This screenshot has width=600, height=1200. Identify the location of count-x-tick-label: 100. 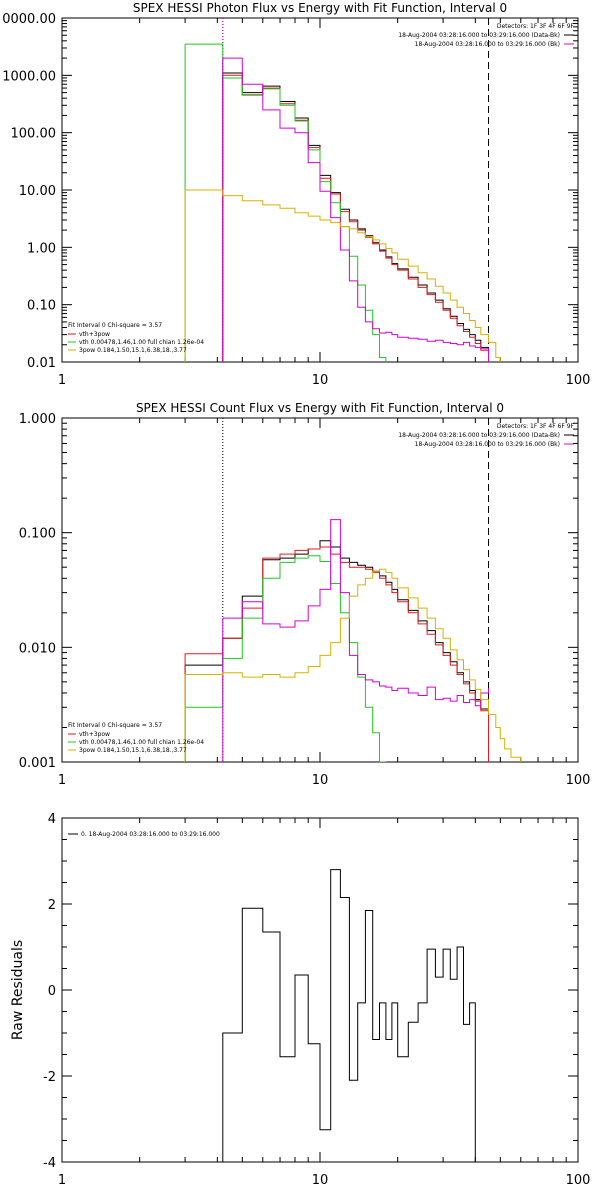
(578, 780).